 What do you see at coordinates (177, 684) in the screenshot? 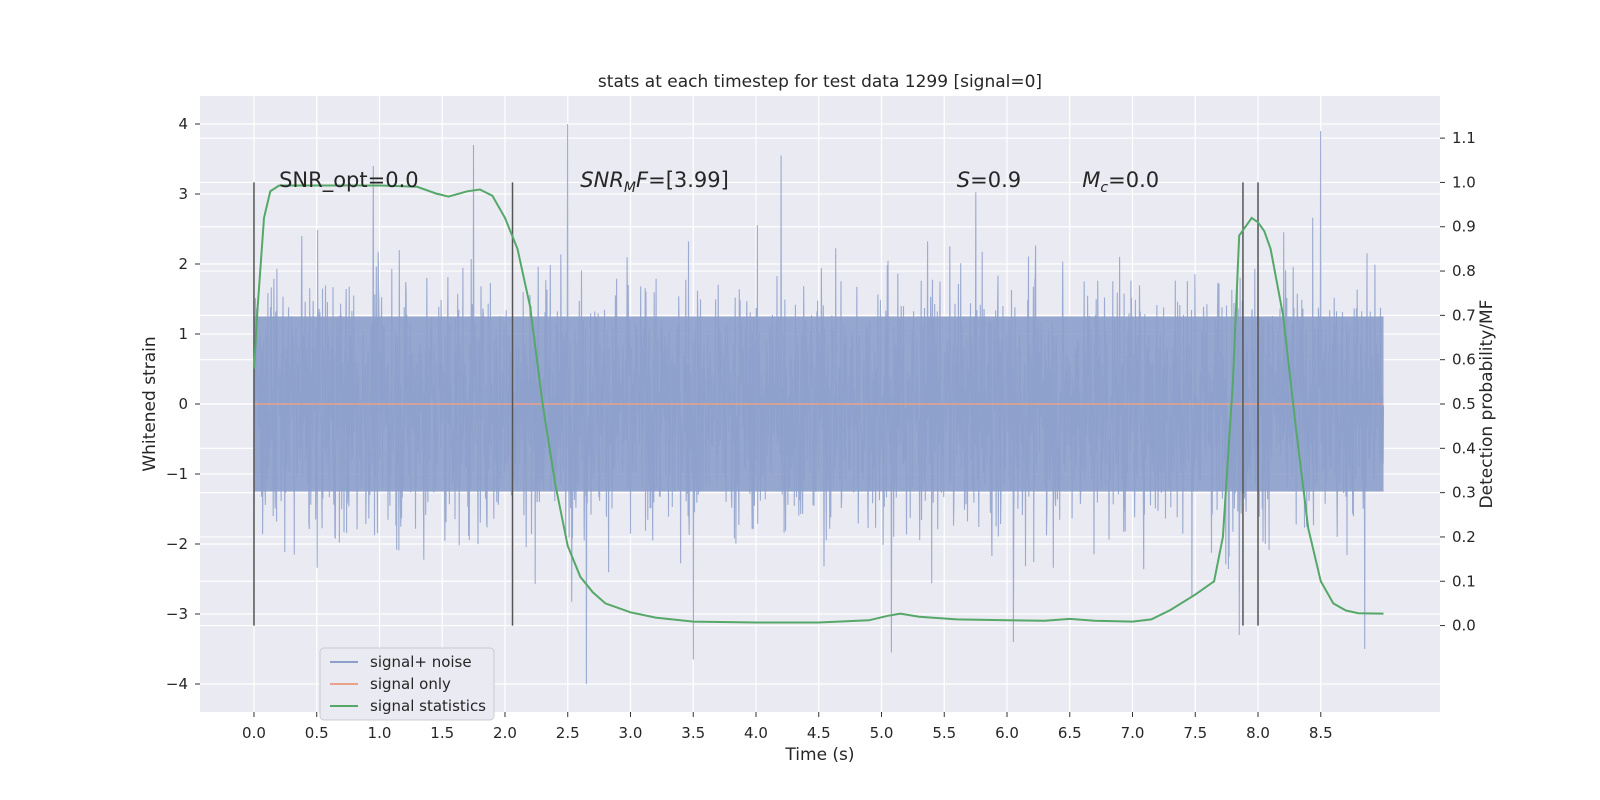
I see `left-tick-label-0: −4` at bounding box center [177, 684].